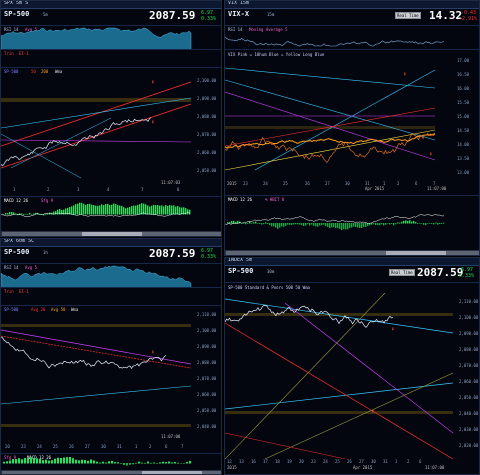  I want to click on y-tick: 2,070.00, so click(469, 365).